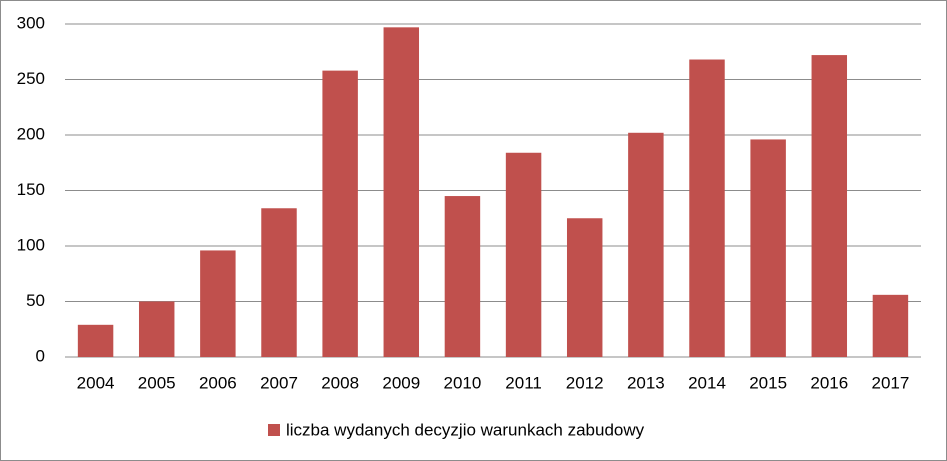 The image size is (947, 461). I want to click on x-tick-label: 2006, so click(218, 382).